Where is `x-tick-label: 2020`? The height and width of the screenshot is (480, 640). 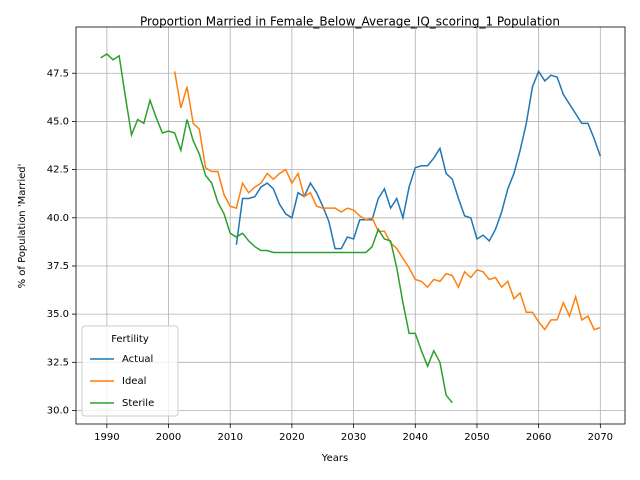
x-tick-label: 2020 is located at coordinates (291, 437).